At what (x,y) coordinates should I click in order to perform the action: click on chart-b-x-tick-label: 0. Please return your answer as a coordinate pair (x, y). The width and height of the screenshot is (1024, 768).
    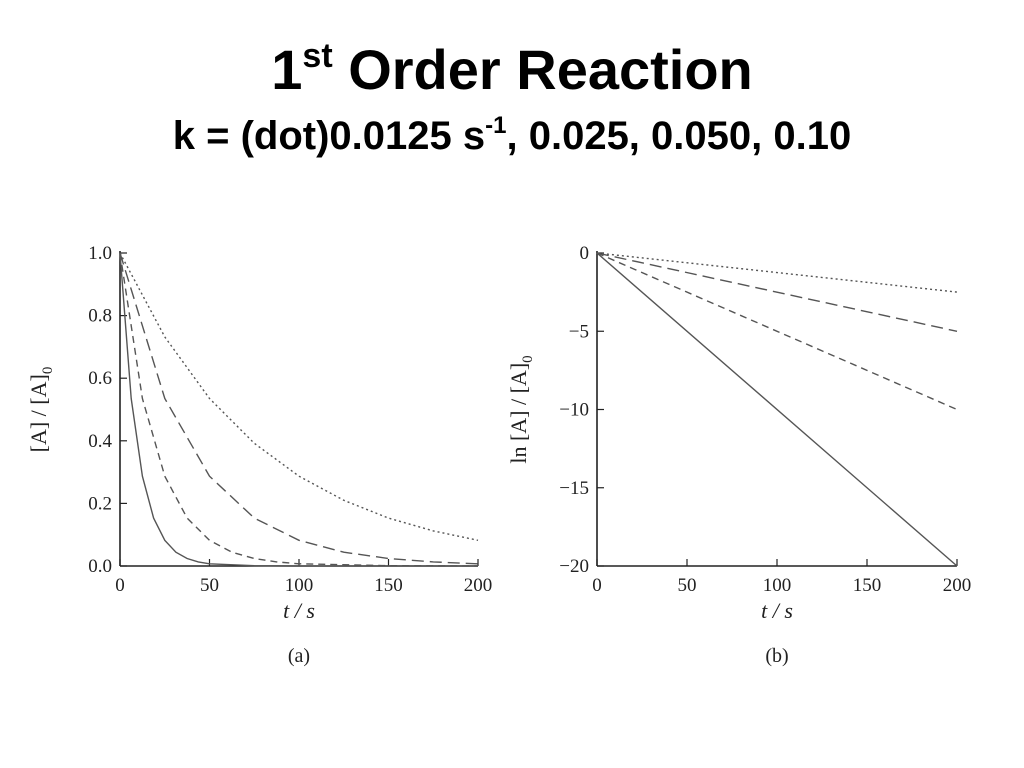
    Looking at the image, I should click on (597, 585).